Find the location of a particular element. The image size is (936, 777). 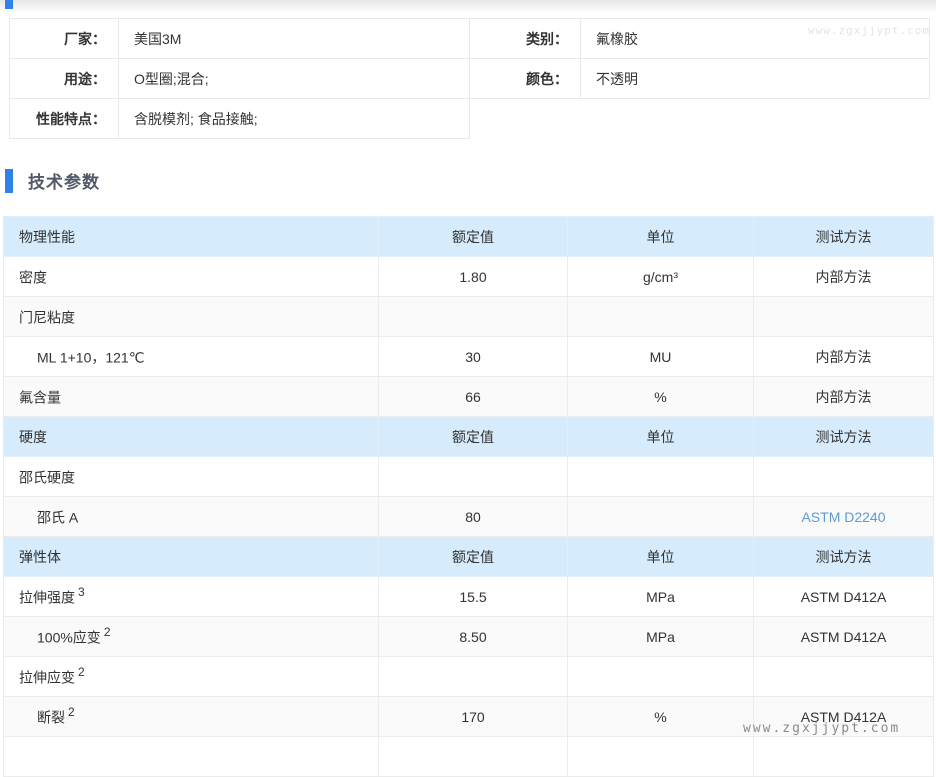

watermark-bottom: www.zgxjjypt.com is located at coordinates (822, 728).